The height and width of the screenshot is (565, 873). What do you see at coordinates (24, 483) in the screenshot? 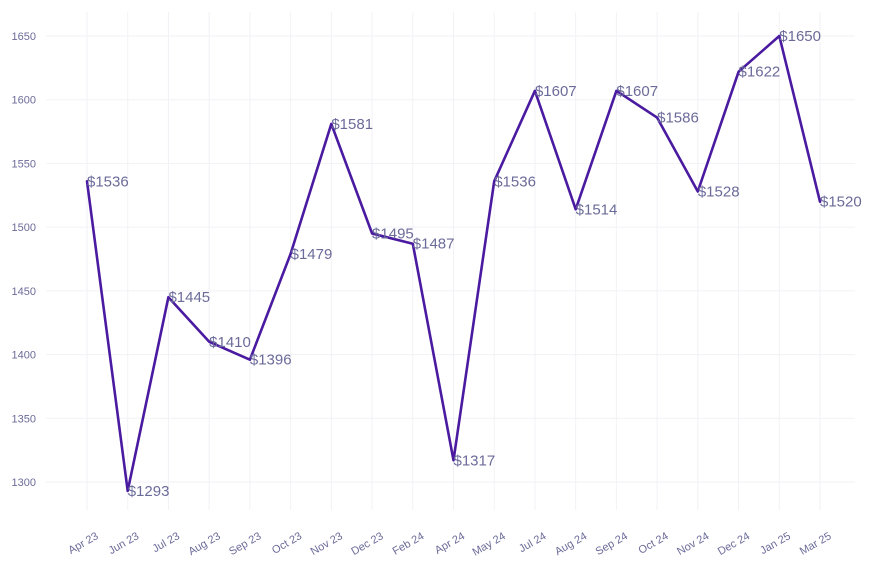
I see `y-tick-label: 1300` at bounding box center [24, 483].